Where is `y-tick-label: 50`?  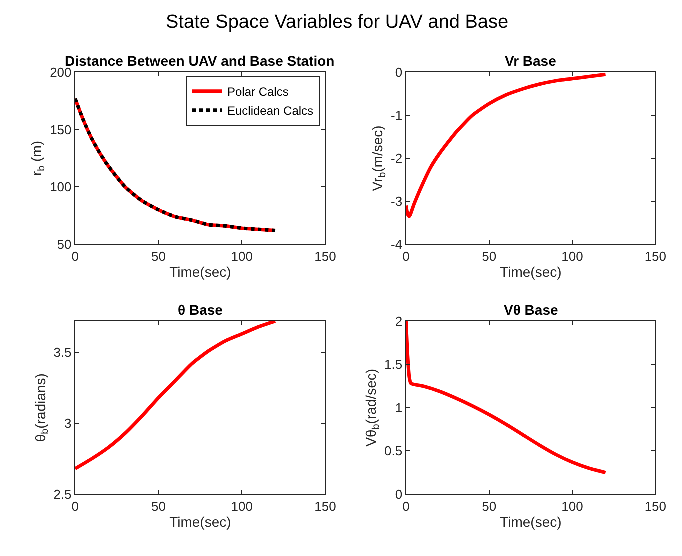
y-tick-label: 50 is located at coordinates (64, 244).